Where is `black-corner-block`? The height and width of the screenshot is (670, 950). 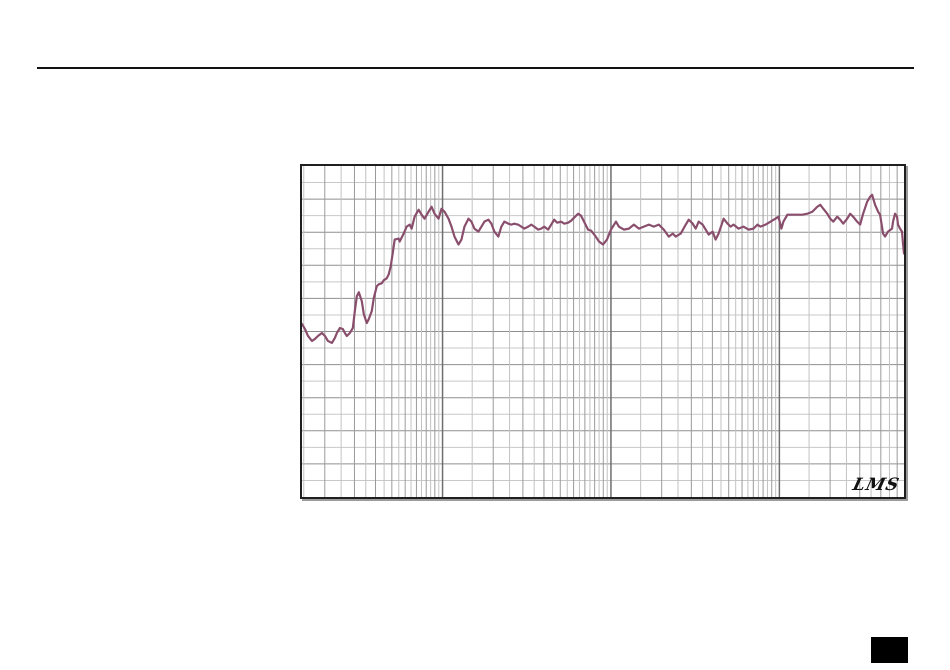 black-corner-block is located at coordinates (889, 650).